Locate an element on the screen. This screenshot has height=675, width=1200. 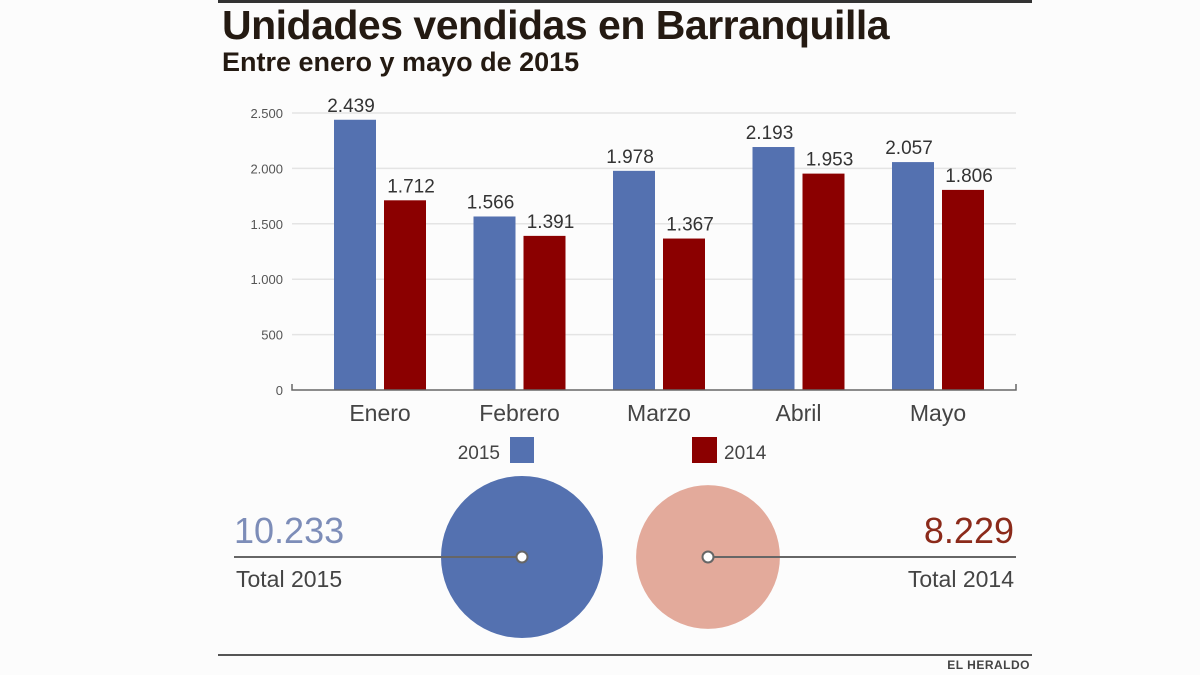
y-axis-ticks: 0 500 1.000 1.500 2.000 2.500 is located at coordinates (266, 252).